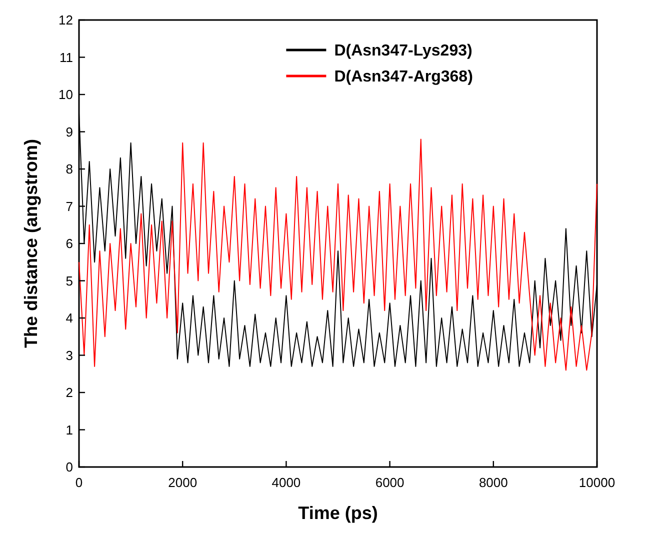 This screenshot has width=652, height=540. What do you see at coordinates (31, 243) in the screenshot?
I see `y-axis-title: The distance (angstrom)` at bounding box center [31, 243].